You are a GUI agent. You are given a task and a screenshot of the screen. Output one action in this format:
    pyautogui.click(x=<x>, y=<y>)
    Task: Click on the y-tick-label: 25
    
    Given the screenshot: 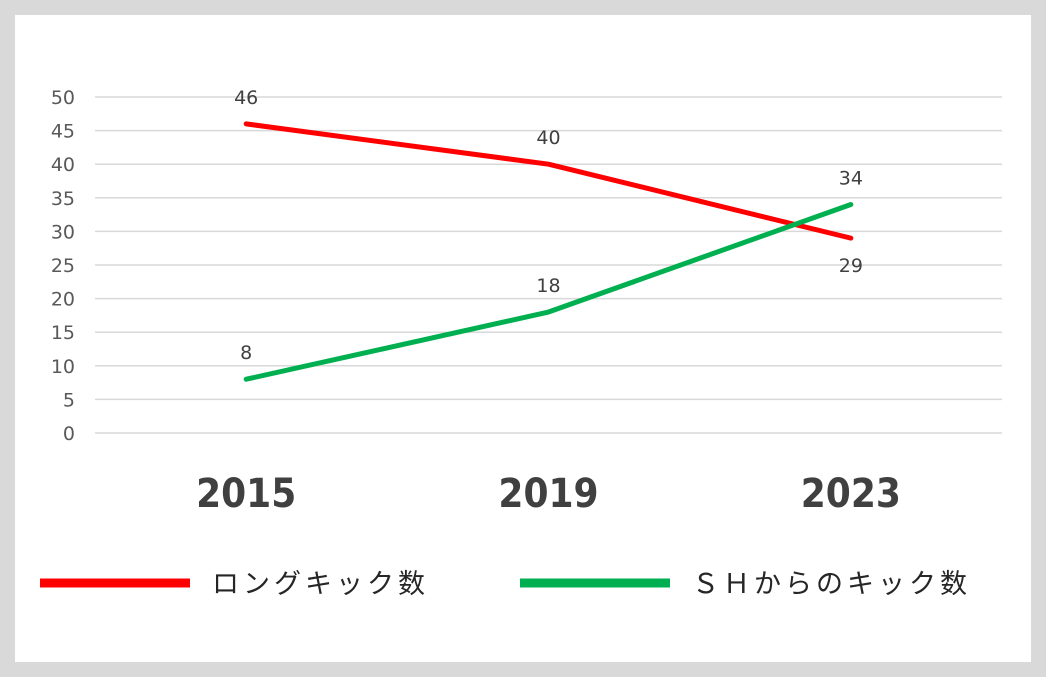 What is the action you would take?
    pyautogui.click(x=63, y=266)
    